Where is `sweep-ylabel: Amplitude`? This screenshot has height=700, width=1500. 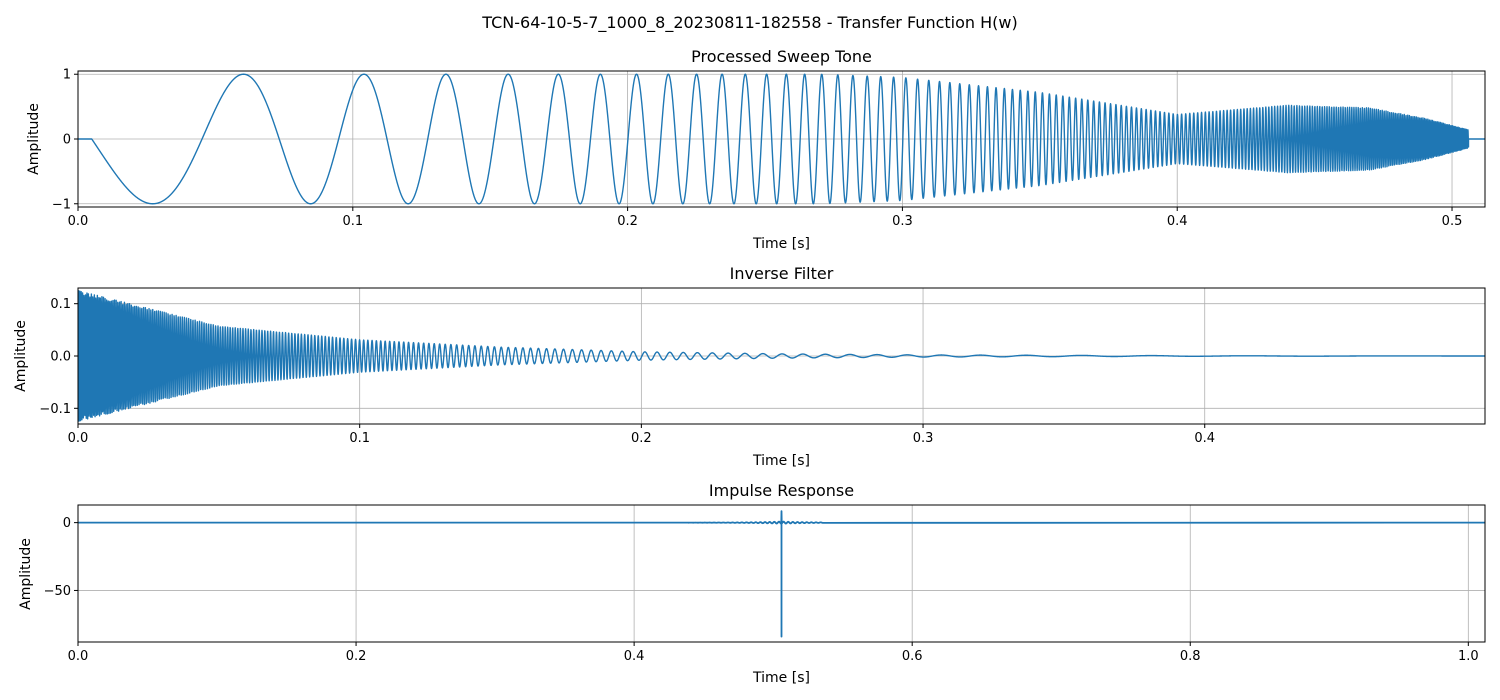 sweep-ylabel: Amplitude is located at coordinates (34, 139).